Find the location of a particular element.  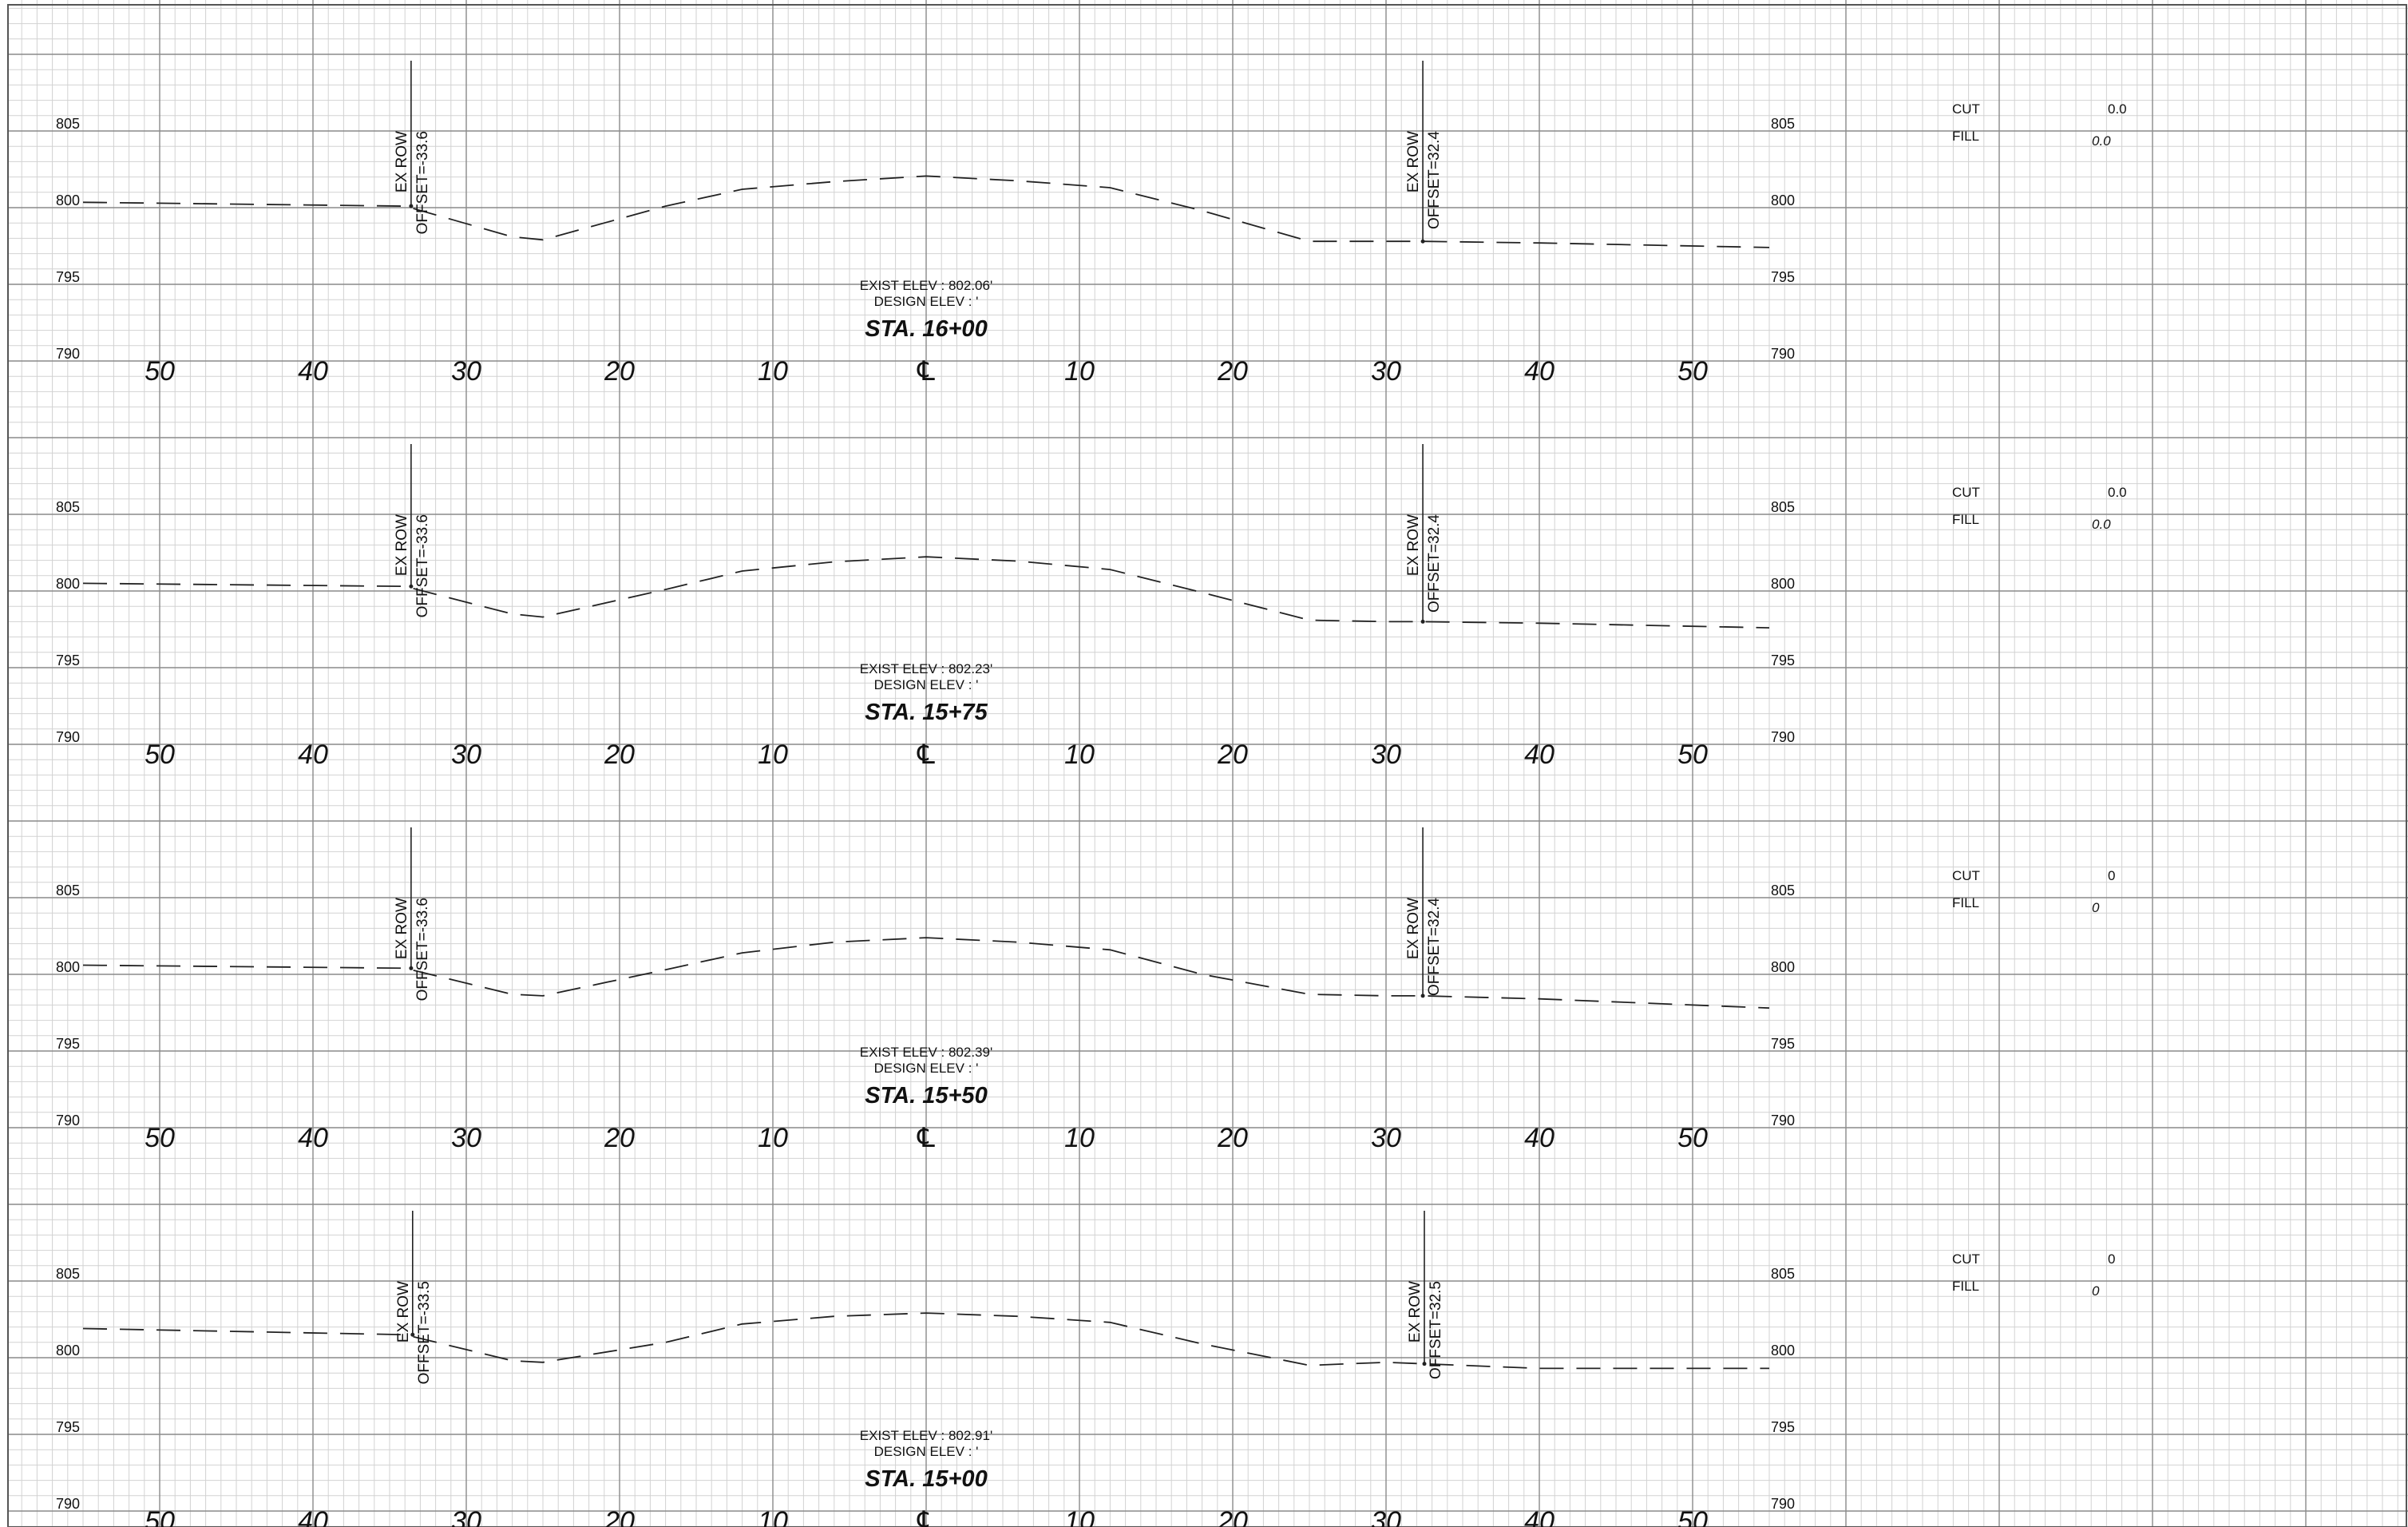

station-label: STA. 15+00 is located at coordinates (926, 1479).